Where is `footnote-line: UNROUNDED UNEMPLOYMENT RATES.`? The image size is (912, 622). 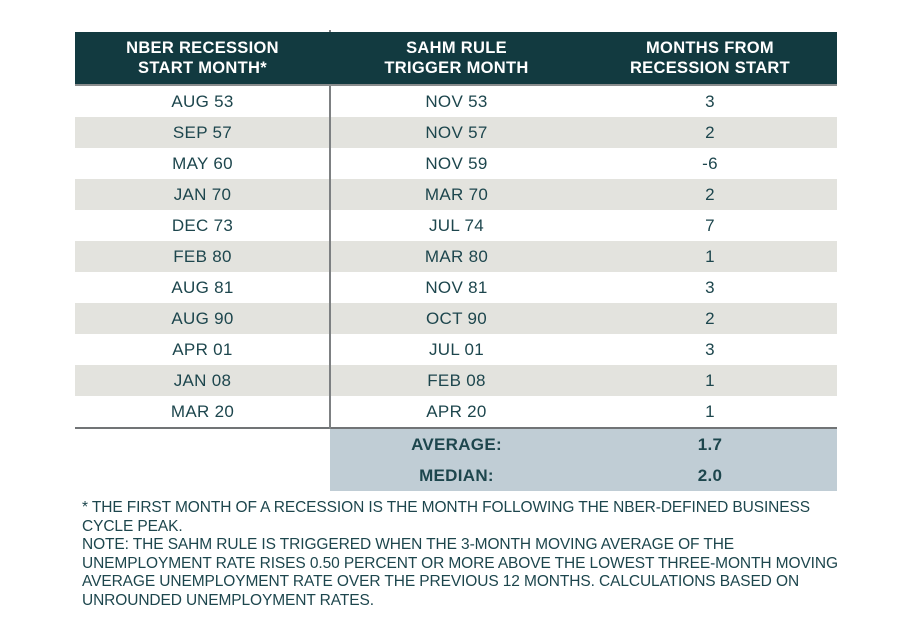 footnote-line: UNROUNDED UNEMPLOYMENT RATES. is located at coordinates (228, 600).